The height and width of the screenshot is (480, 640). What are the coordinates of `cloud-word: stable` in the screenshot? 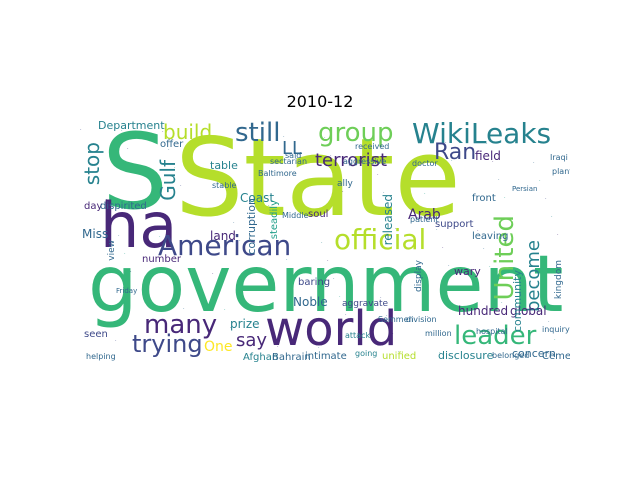 It's located at (224, 185).